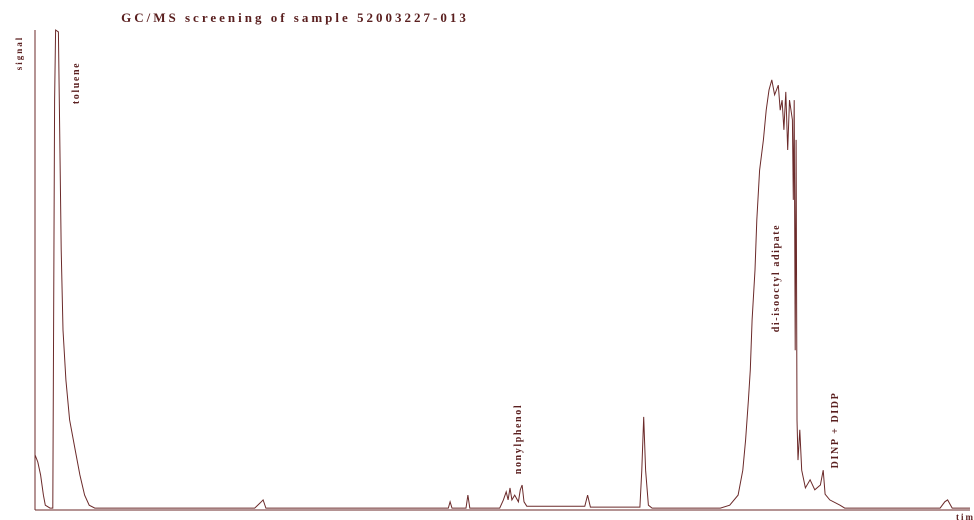 The image size is (974, 520). I want to click on peak-annotation: DINP + DIDP, so click(835, 430).